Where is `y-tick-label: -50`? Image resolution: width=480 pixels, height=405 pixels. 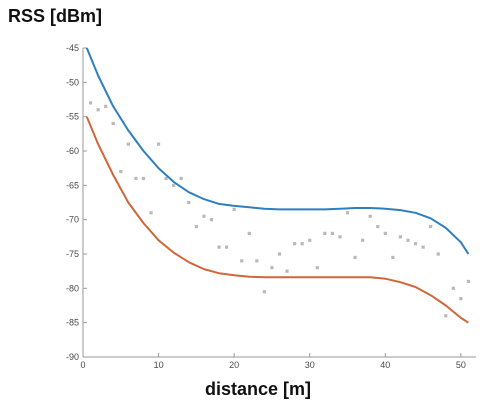
y-tick-label: -50 is located at coordinates (72, 82).